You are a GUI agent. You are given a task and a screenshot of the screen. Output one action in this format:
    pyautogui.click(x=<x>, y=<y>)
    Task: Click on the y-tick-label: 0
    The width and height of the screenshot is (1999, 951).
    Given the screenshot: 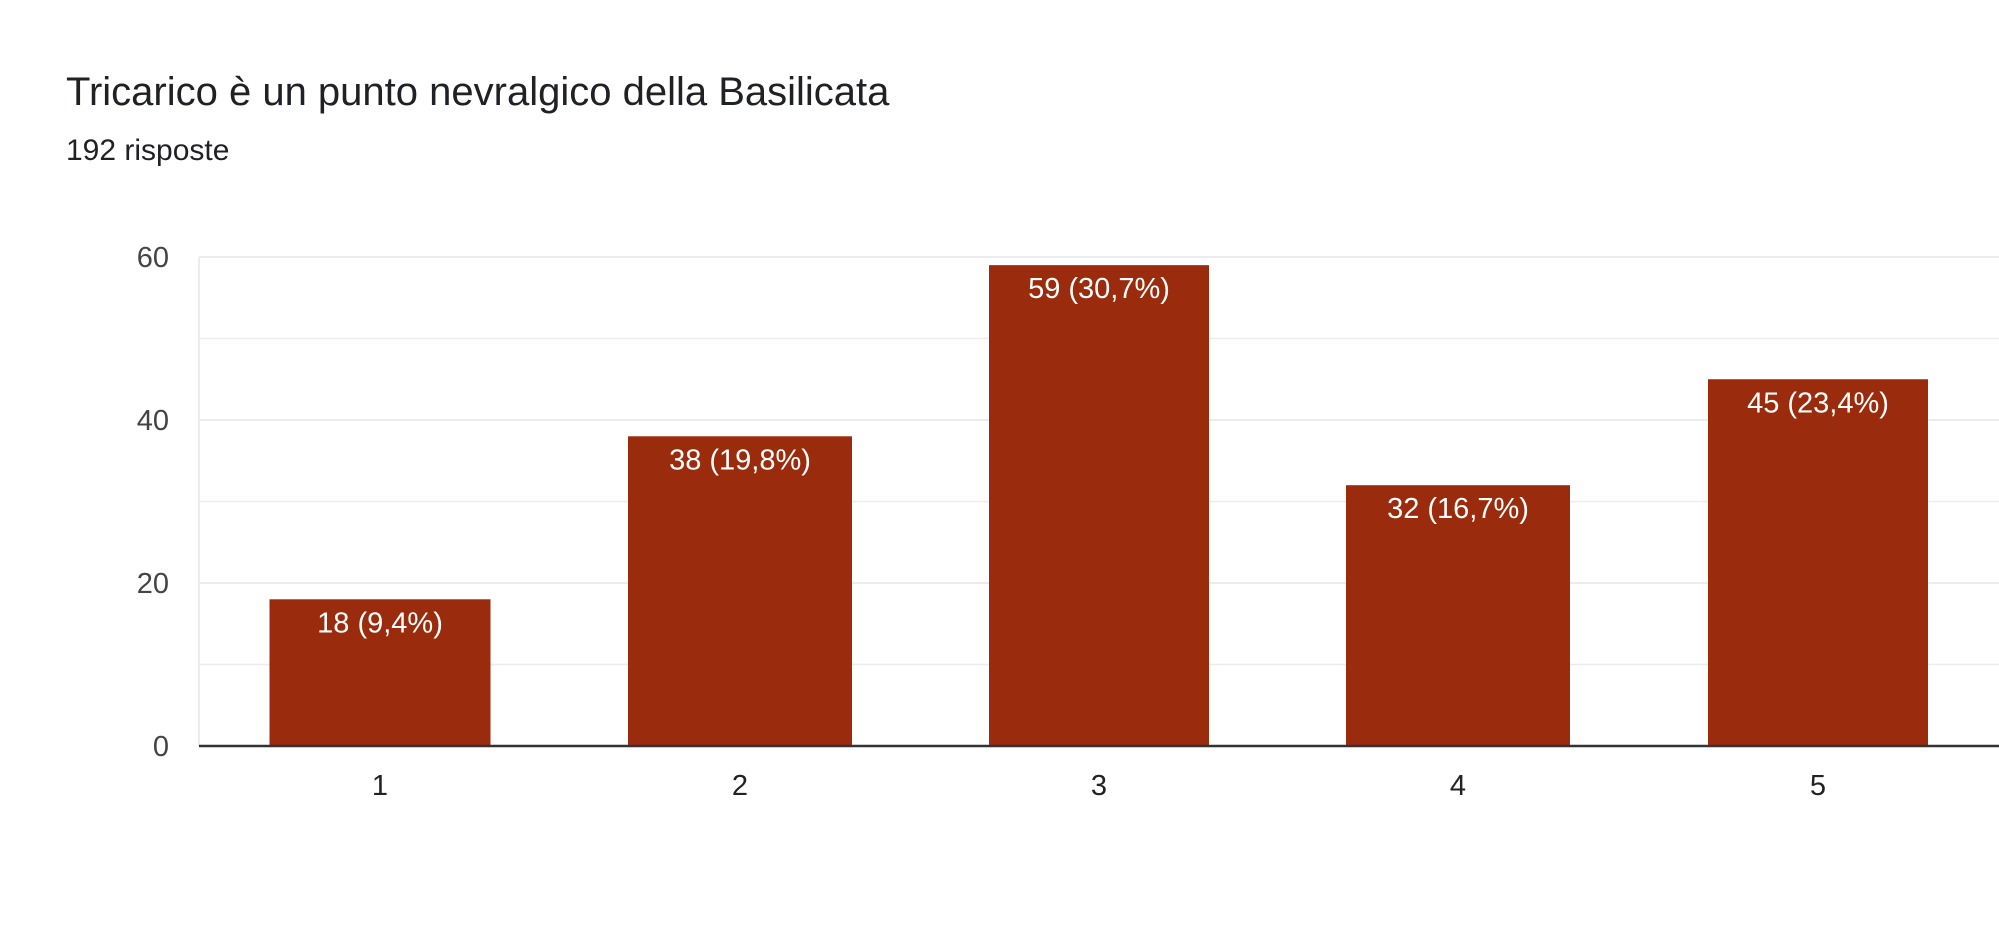 What is the action you would take?
    pyautogui.click(x=161, y=747)
    